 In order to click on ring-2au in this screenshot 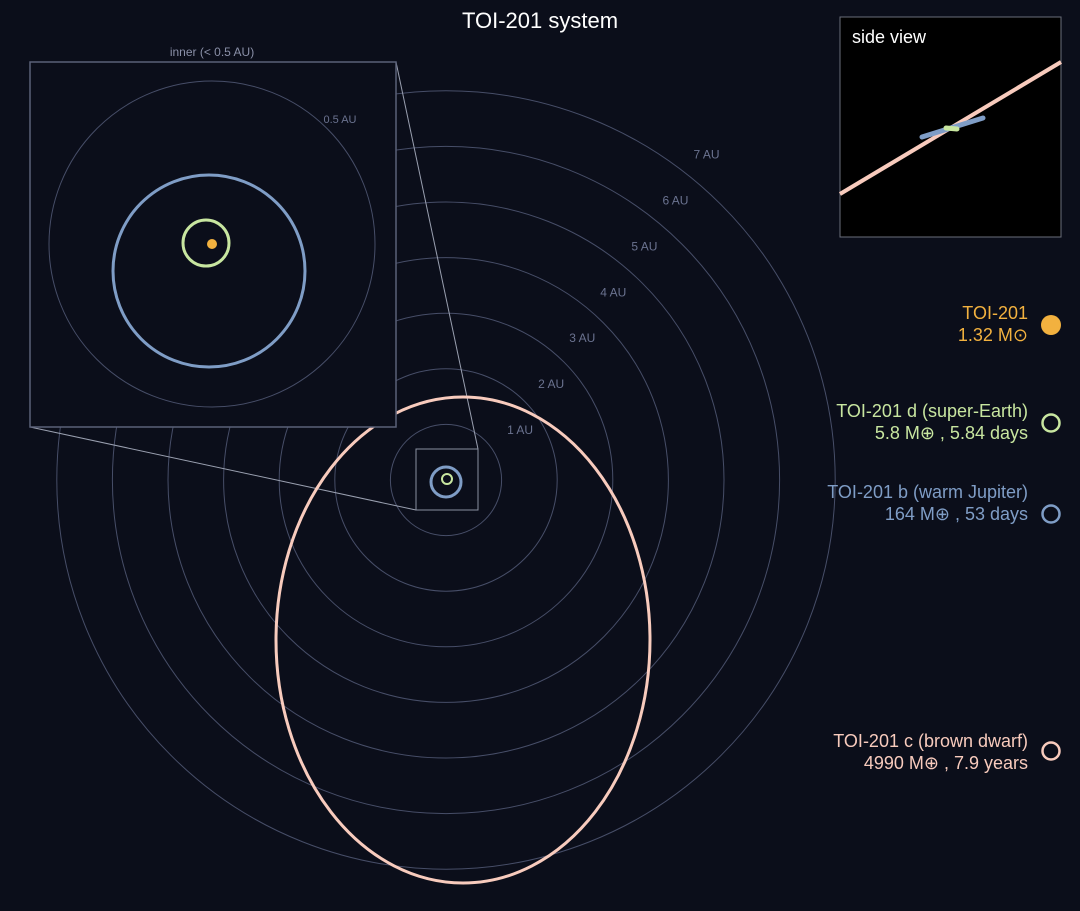, I will do `click(446, 480)`.